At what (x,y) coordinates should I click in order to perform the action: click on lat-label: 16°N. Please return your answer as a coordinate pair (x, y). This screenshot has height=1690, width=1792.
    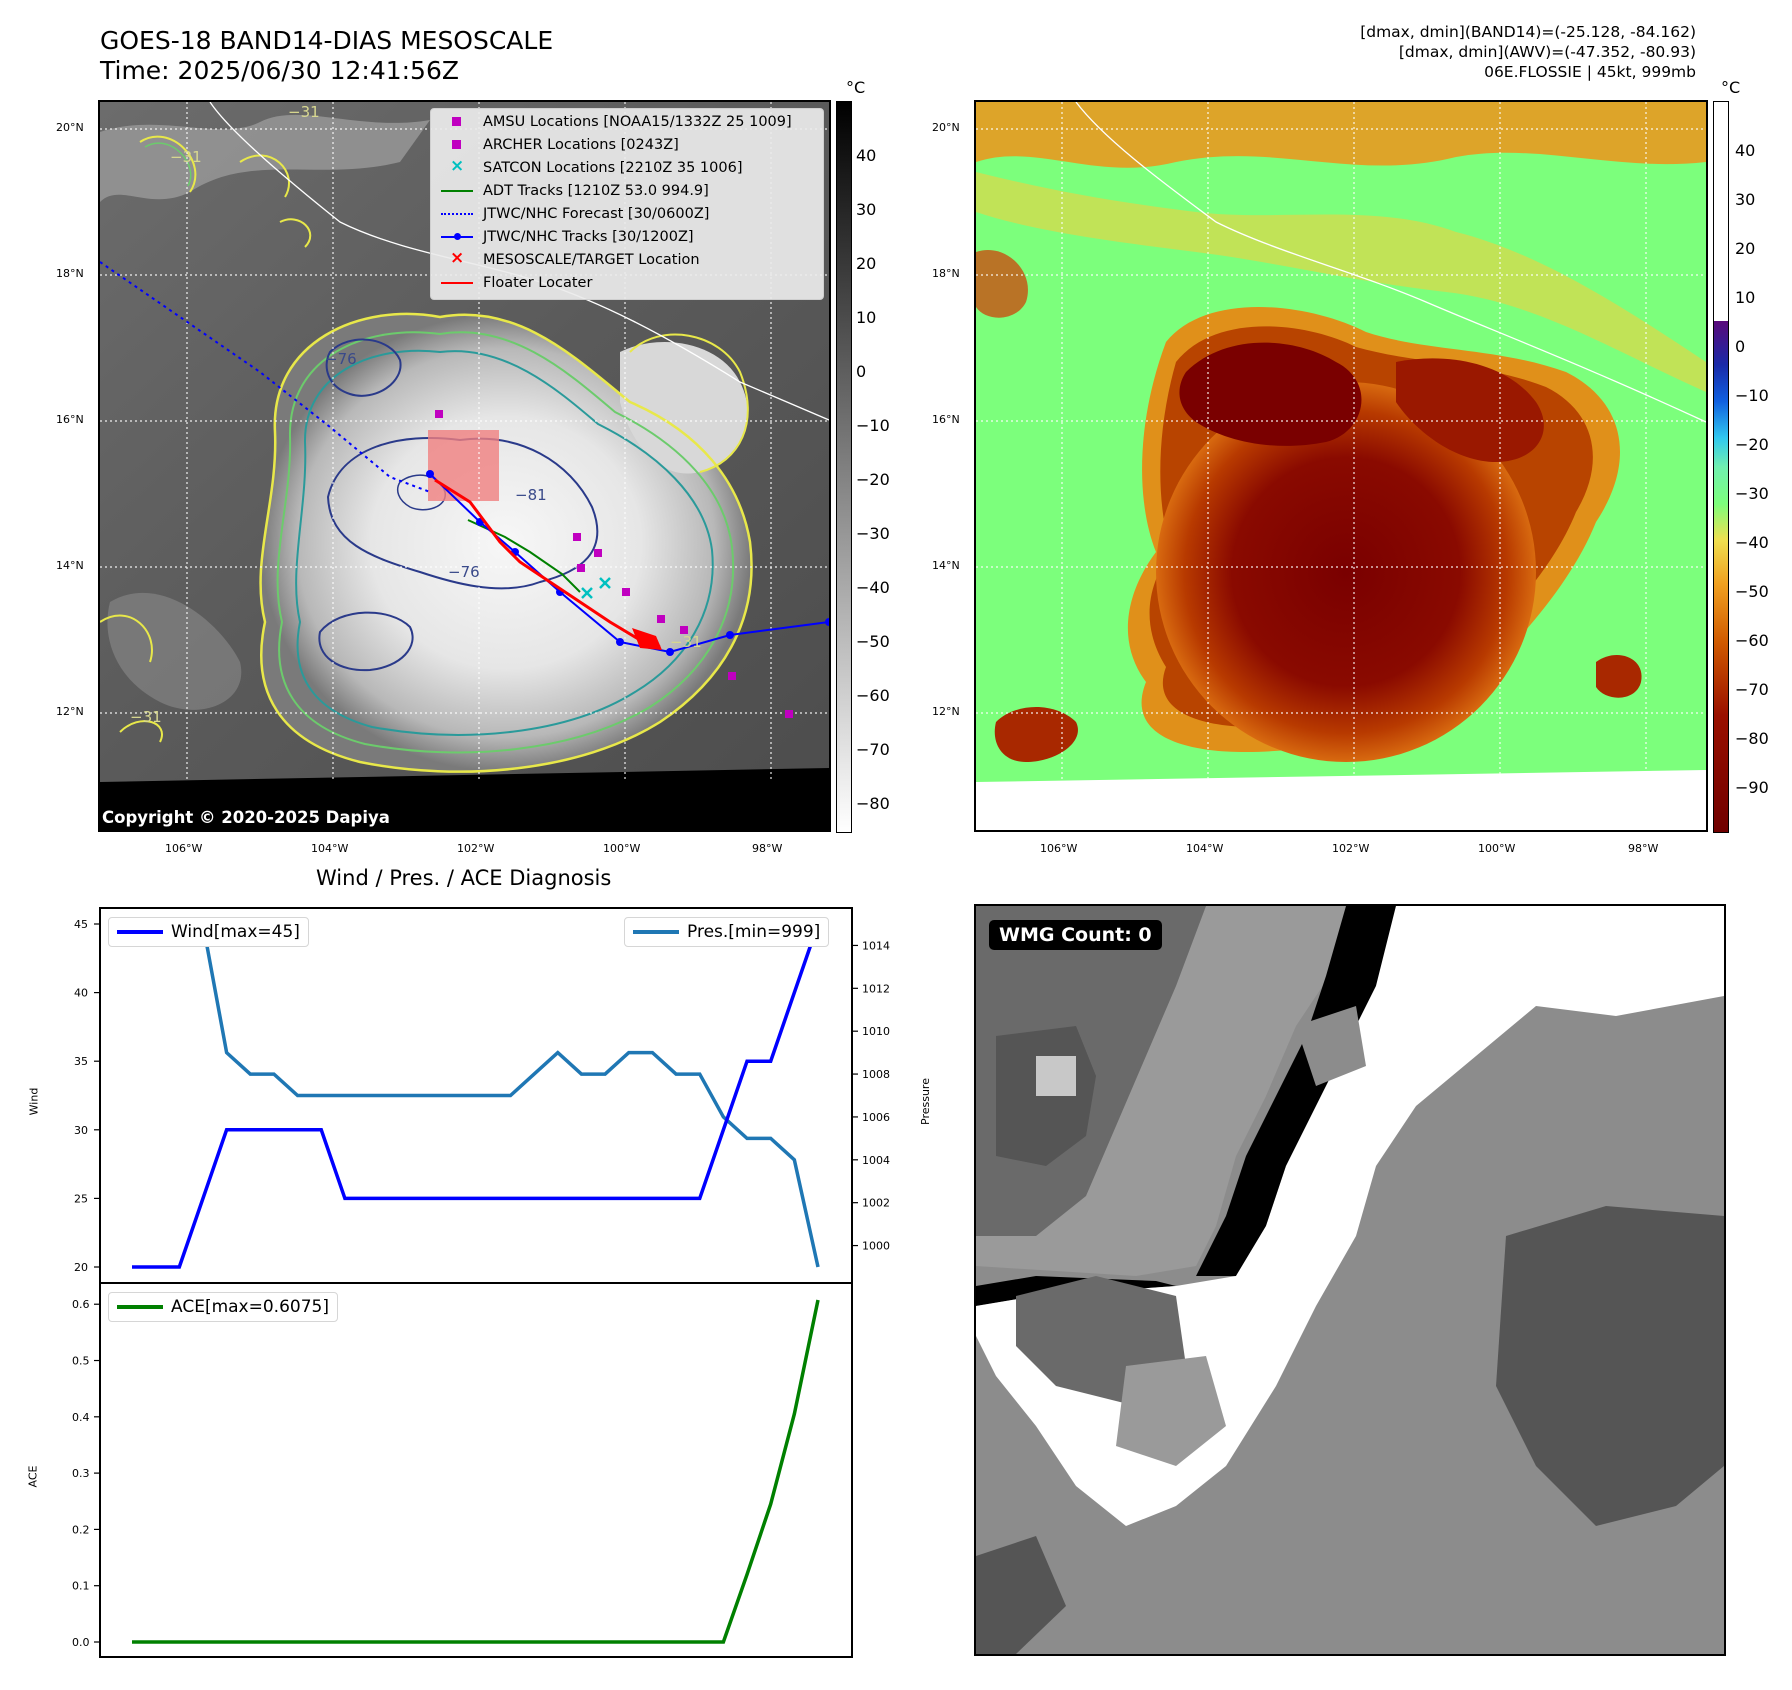
    Looking at the image, I should click on (946, 419).